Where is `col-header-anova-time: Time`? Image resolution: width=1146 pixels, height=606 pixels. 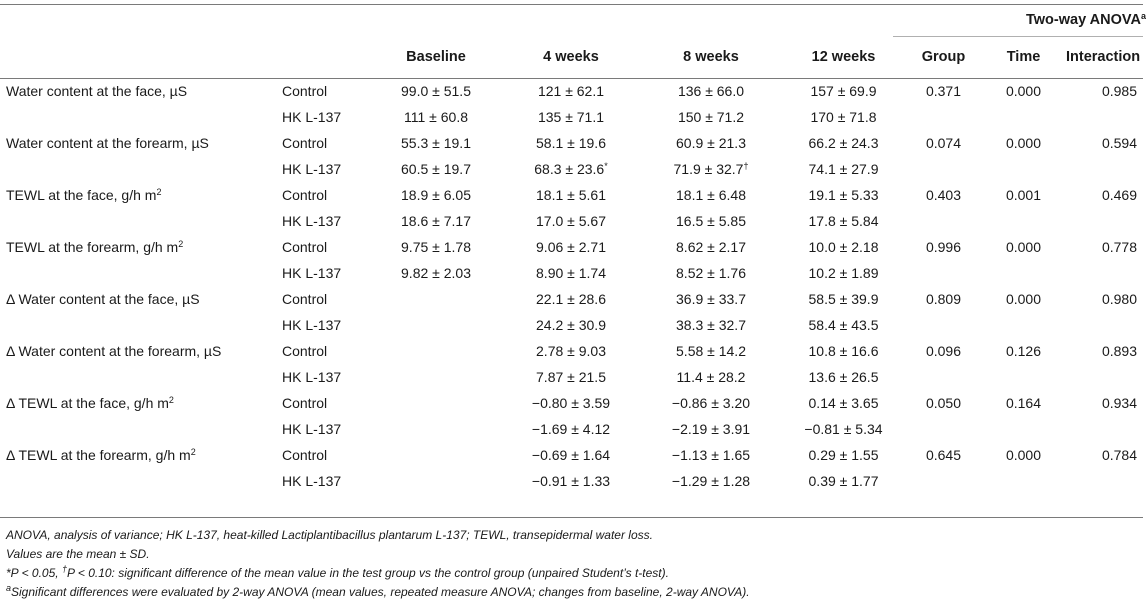 col-header-anova-time: Time is located at coordinates (1023, 57).